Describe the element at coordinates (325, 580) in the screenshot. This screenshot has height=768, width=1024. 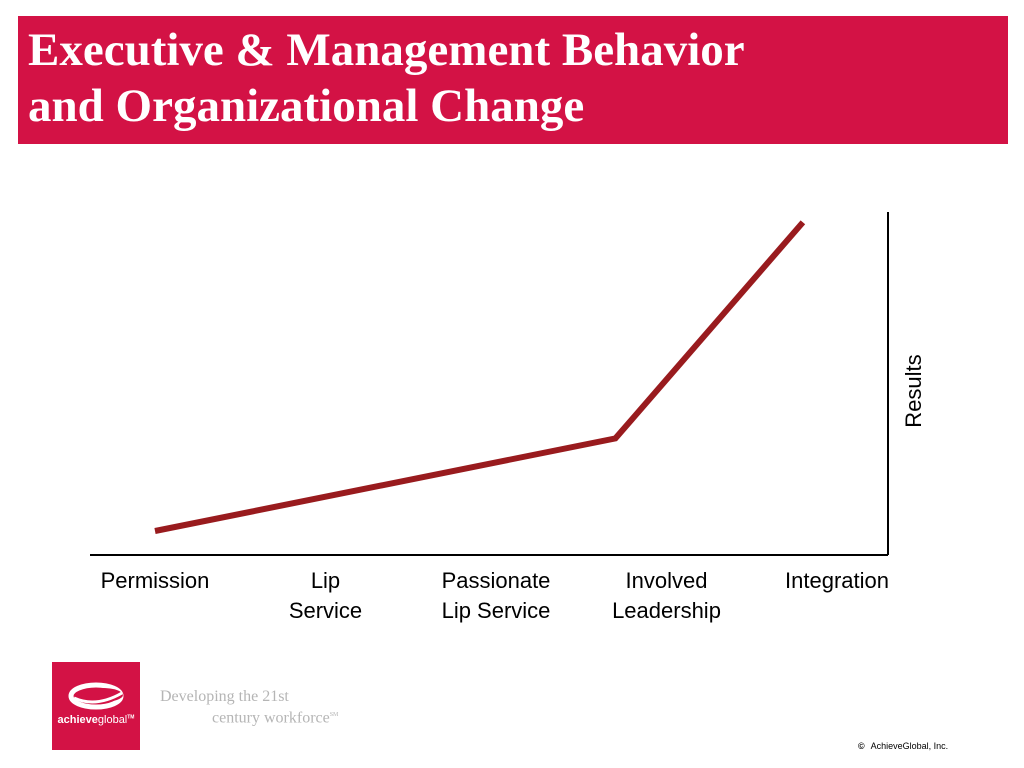
I see `x-tick-label-line: Lip` at that location.